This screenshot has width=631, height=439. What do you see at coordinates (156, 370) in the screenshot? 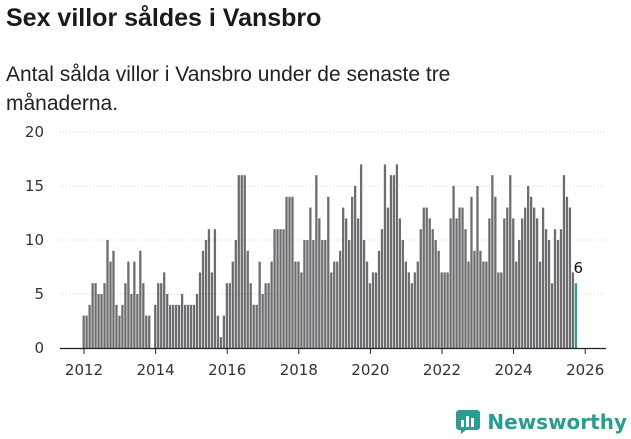
I see `x-tick-label: 2014` at bounding box center [156, 370].